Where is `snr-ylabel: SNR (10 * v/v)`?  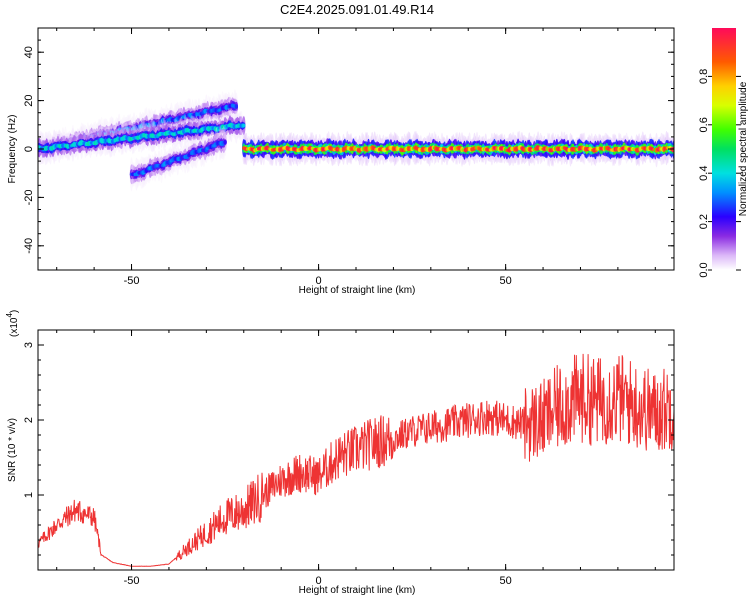 snr-ylabel: SNR (10 * v/v) is located at coordinates (12, 450).